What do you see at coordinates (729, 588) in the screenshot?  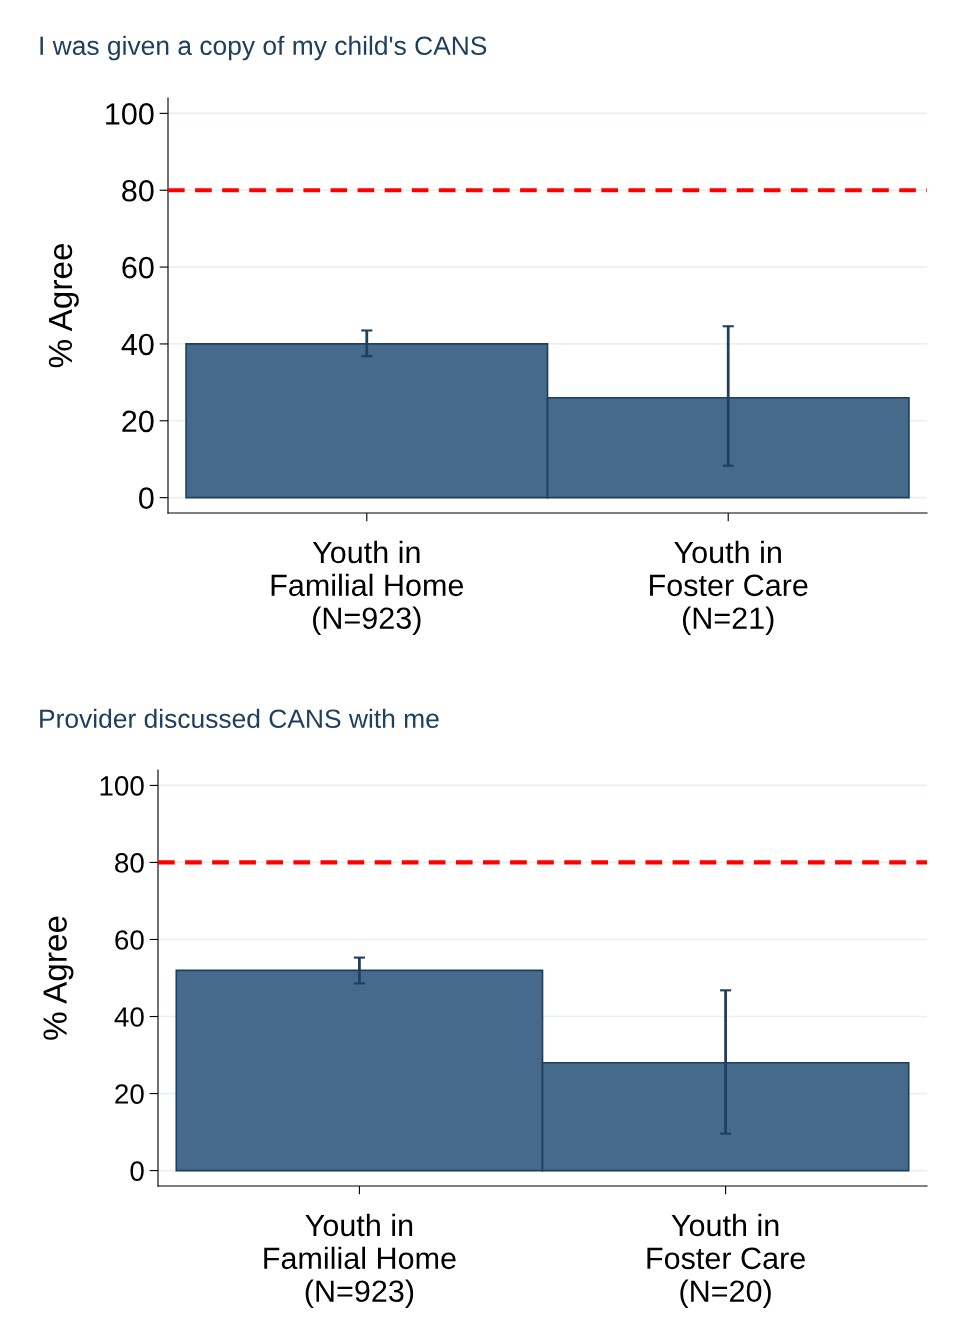 I see `x-tick-label: Youth in Foster Care (N=21)` at bounding box center [729, 588].